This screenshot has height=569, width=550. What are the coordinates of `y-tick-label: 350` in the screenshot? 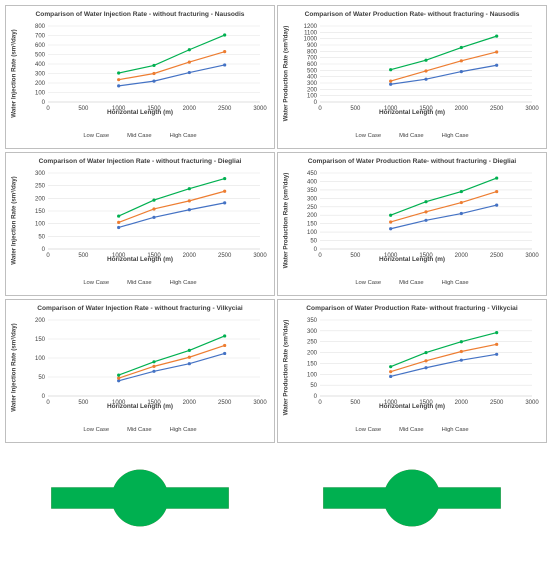 It's located at (312, 191).